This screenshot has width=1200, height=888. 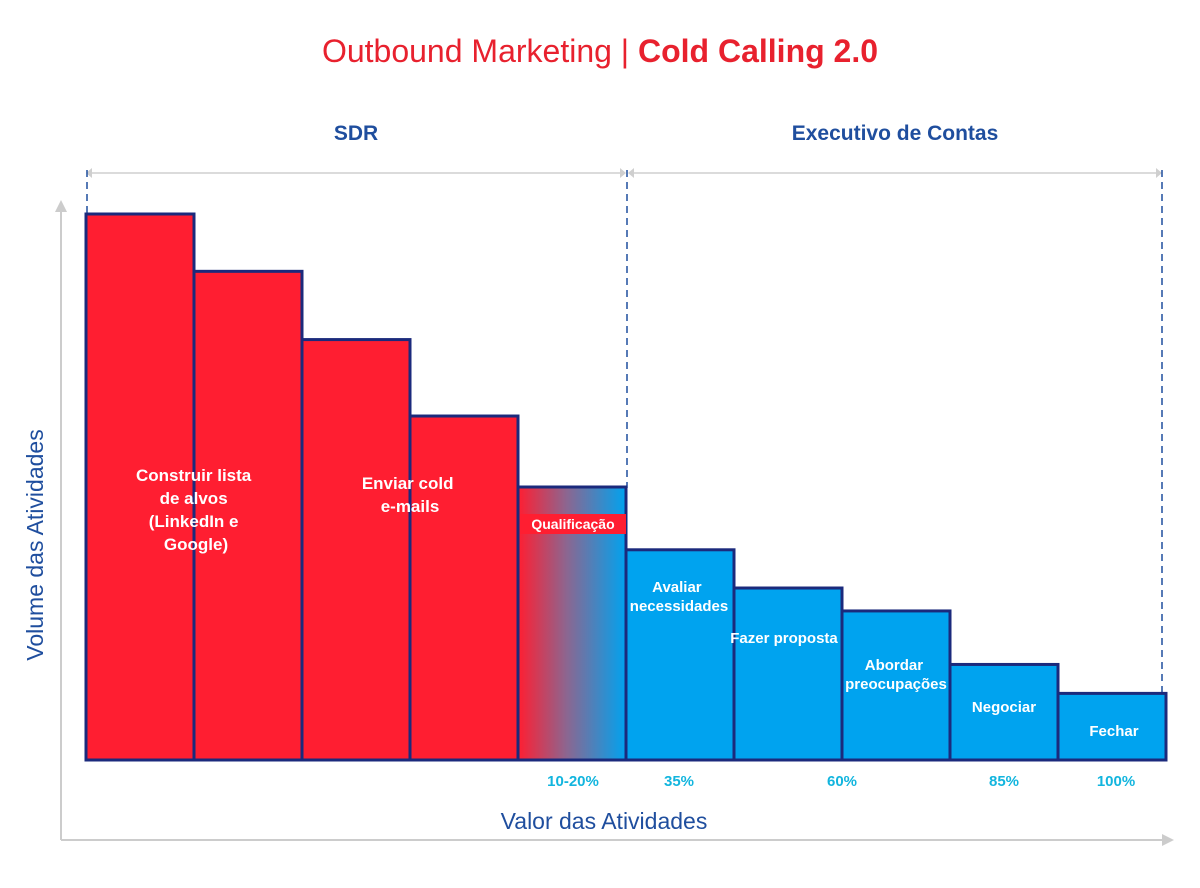 What do you see at coordinates (35, 544) in the screenshot?
I see `y-axis-label: Volume das Atividades` at bounding box center [35, 544].